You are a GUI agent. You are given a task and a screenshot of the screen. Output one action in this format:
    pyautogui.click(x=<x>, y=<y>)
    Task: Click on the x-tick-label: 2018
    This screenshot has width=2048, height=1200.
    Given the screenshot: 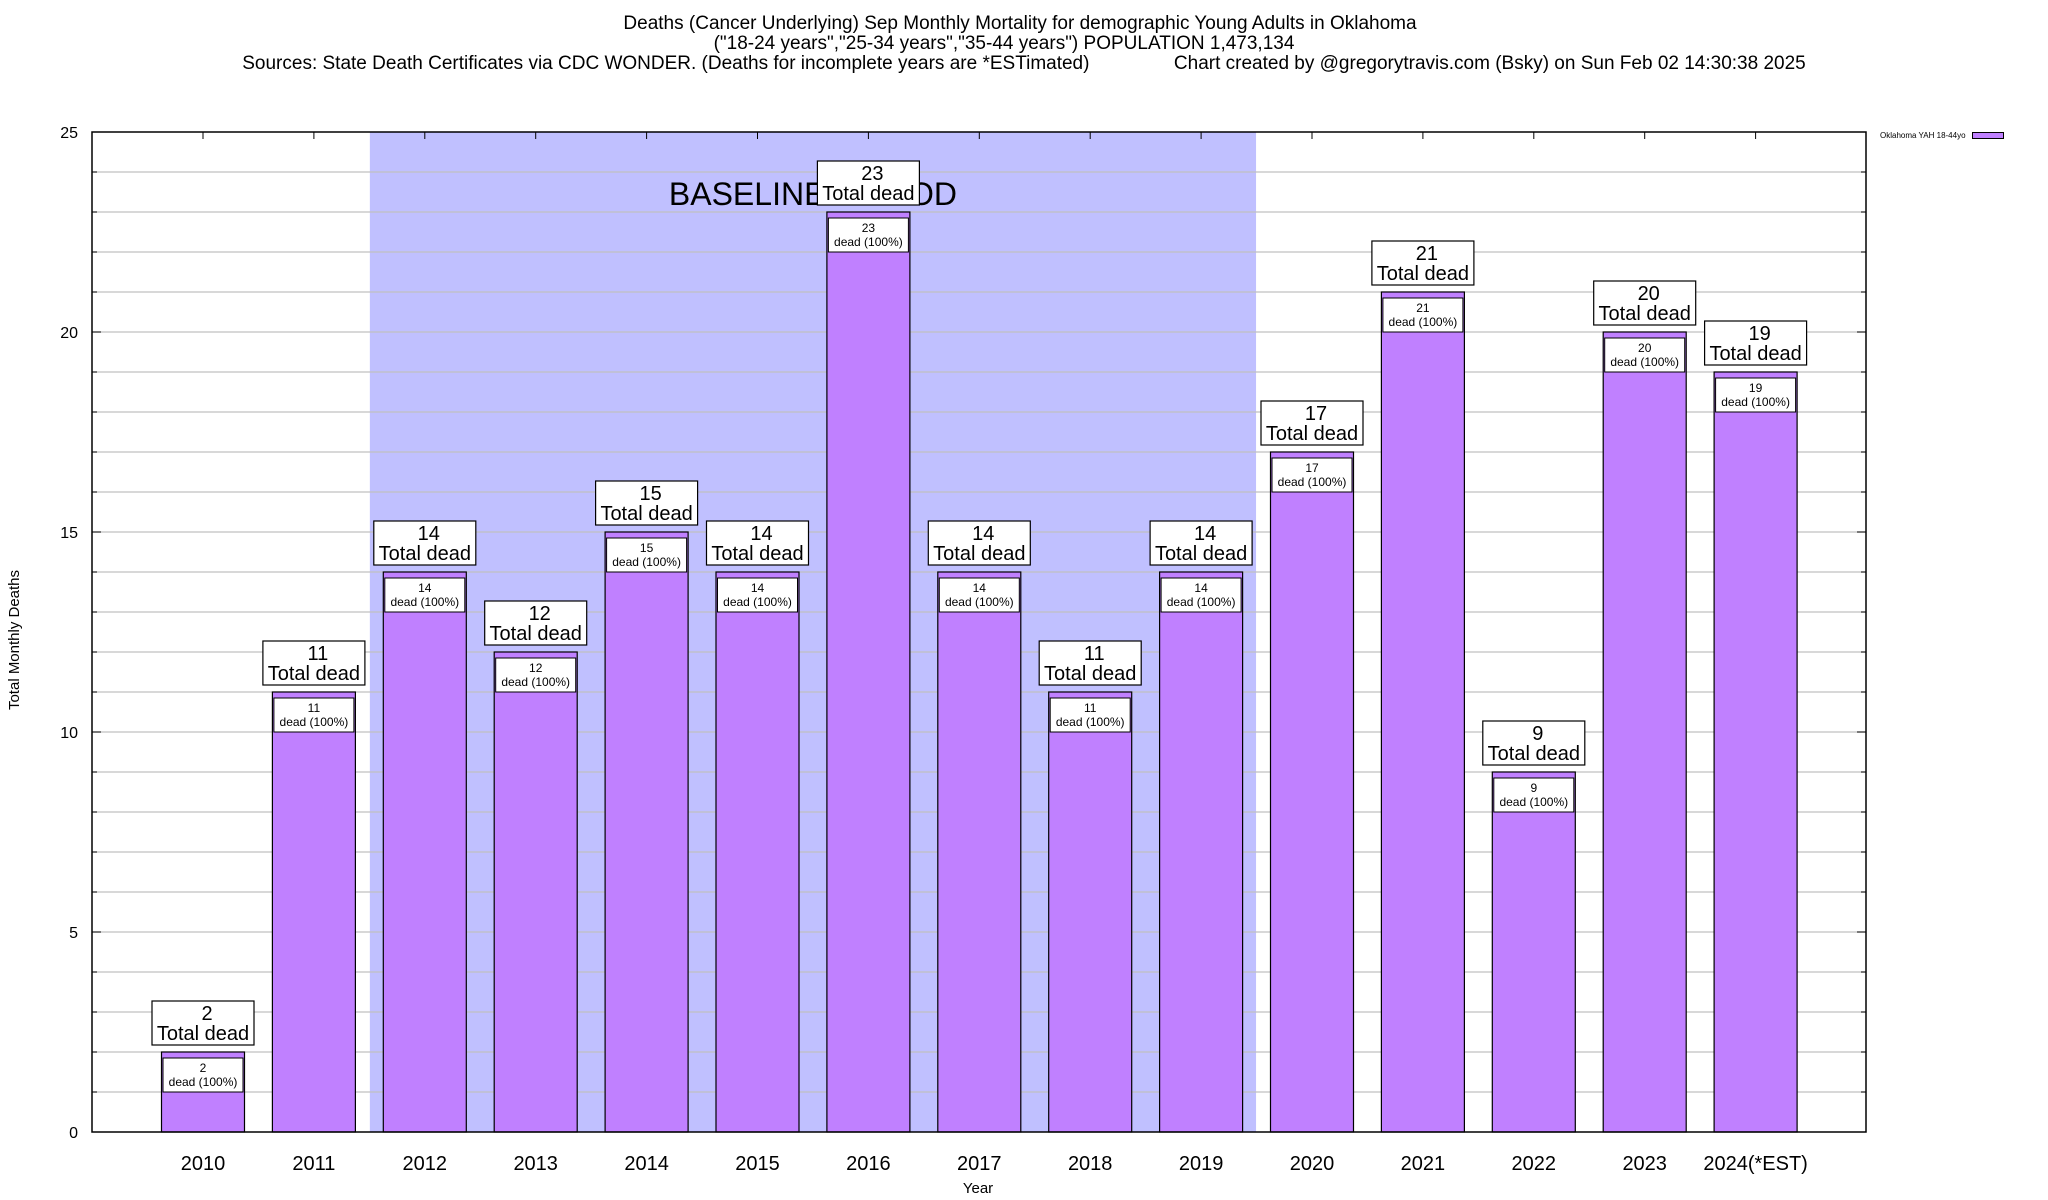 What is the action you would take?
    pyautogui.click(x=1090, y=1164)
    